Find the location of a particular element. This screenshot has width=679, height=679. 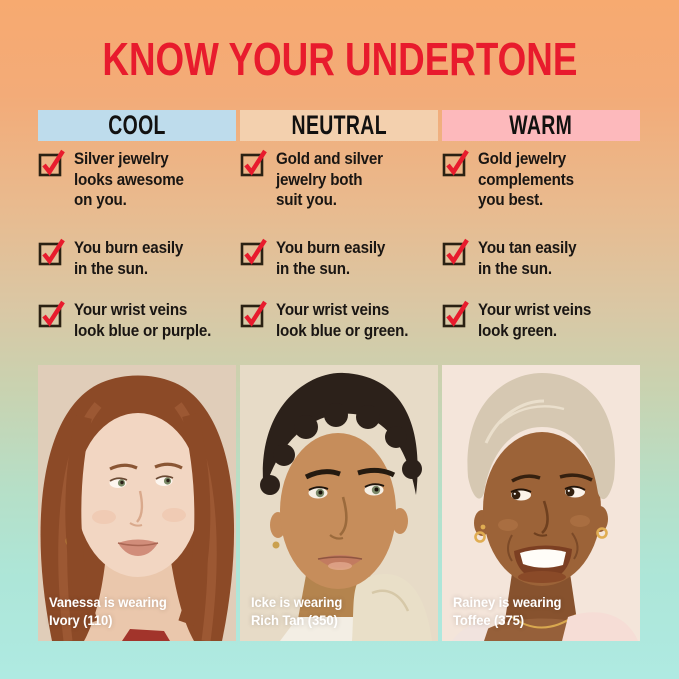

checklist-item-neutral-jewelry: Gold and silver jewelry both suit you. is located at coordinates (339, 180).